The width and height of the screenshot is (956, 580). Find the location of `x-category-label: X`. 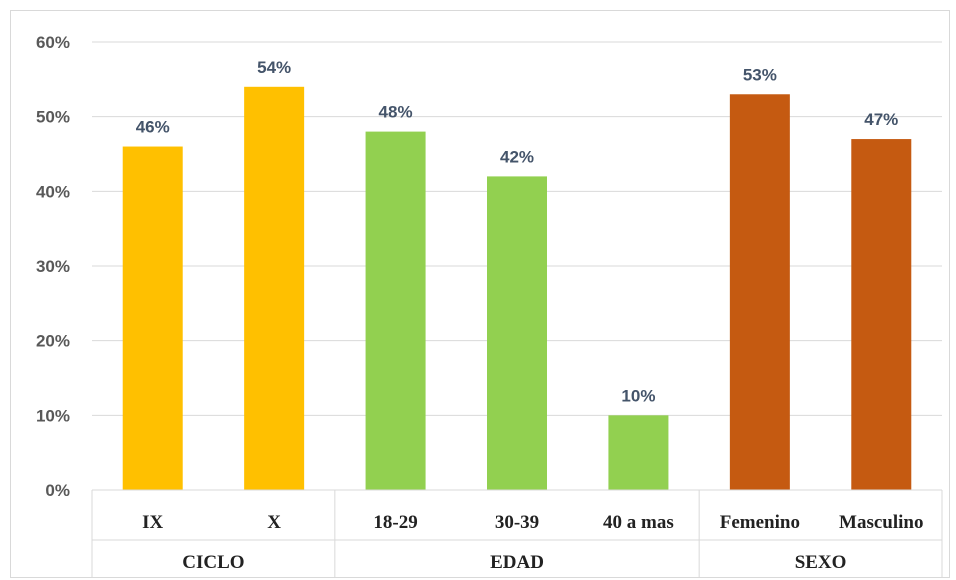

x-category-label: X is located at coordinates (274, 522).